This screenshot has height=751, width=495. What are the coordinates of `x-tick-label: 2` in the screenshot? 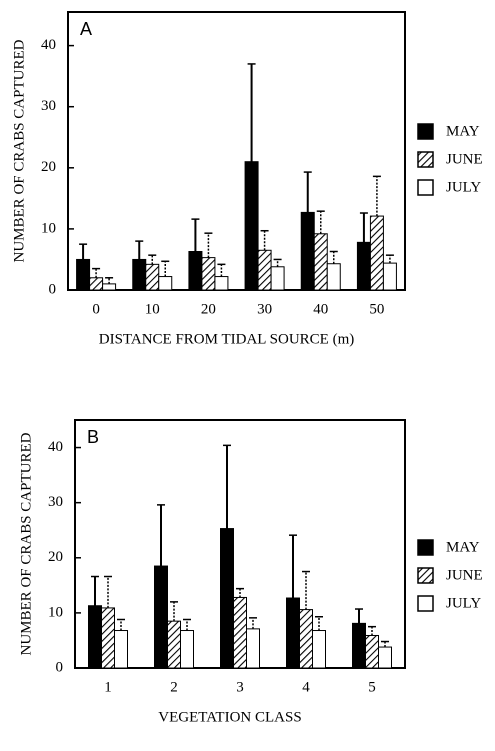 It's located at (174, 687).